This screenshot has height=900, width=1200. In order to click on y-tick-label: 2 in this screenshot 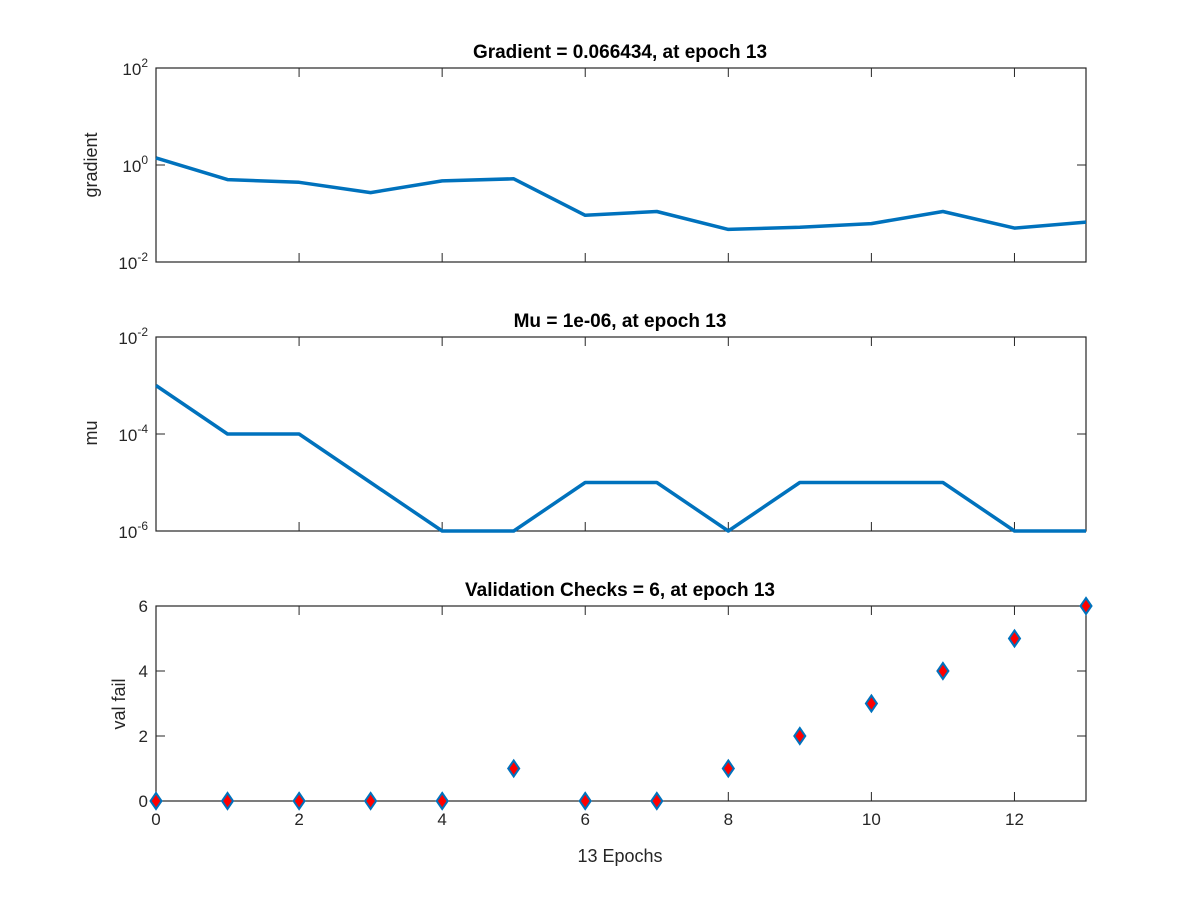, I will do `click(143, 736)`.